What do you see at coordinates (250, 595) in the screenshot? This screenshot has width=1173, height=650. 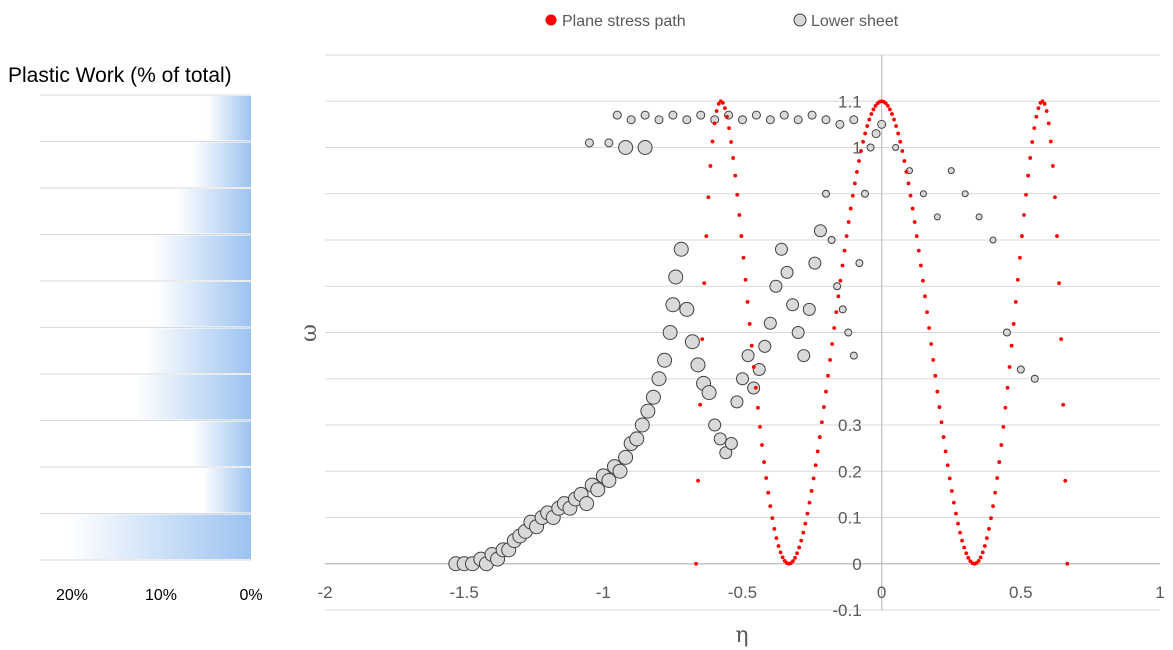 I see `bar-tick-label: 0%` at bounding box center [250, 595].